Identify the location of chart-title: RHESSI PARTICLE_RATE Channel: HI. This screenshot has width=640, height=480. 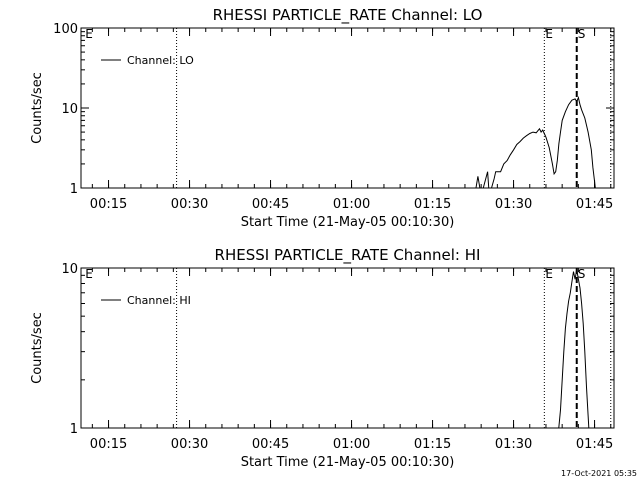
(348, 255).